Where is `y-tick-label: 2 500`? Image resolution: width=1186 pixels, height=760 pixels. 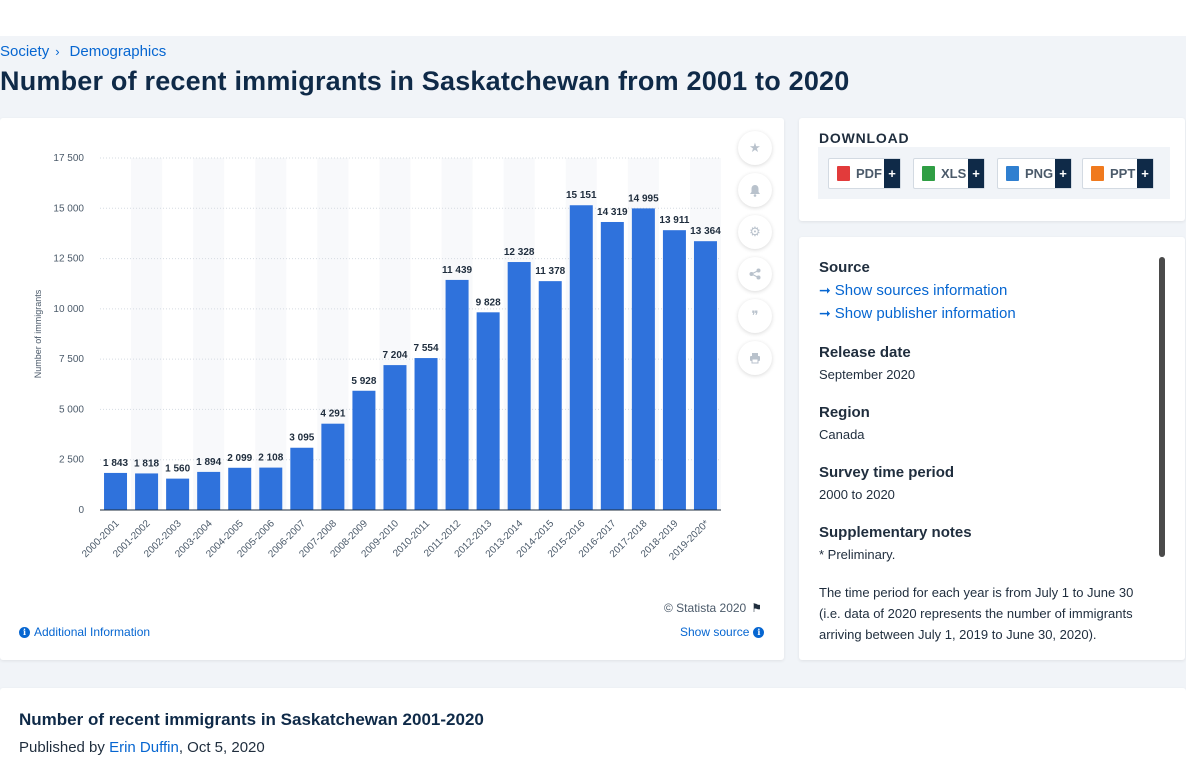
y-tick-label: 2 500 is located at coordinates (71, 460).